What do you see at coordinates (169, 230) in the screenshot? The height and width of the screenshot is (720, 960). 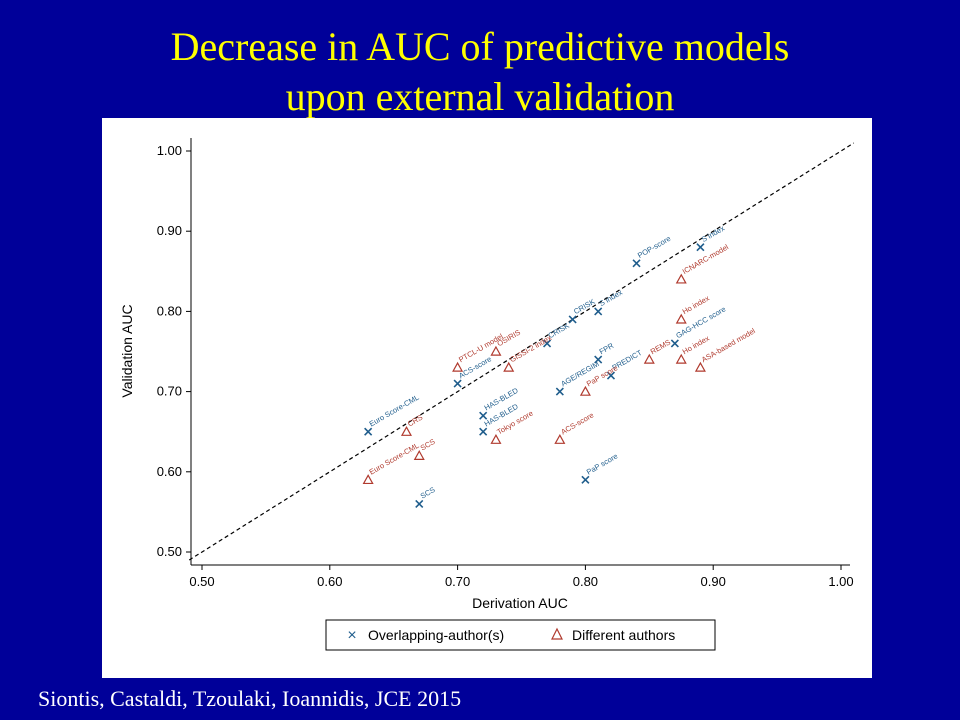 I see `y-tick-label: 0.90` at bounding box center [169, 230].